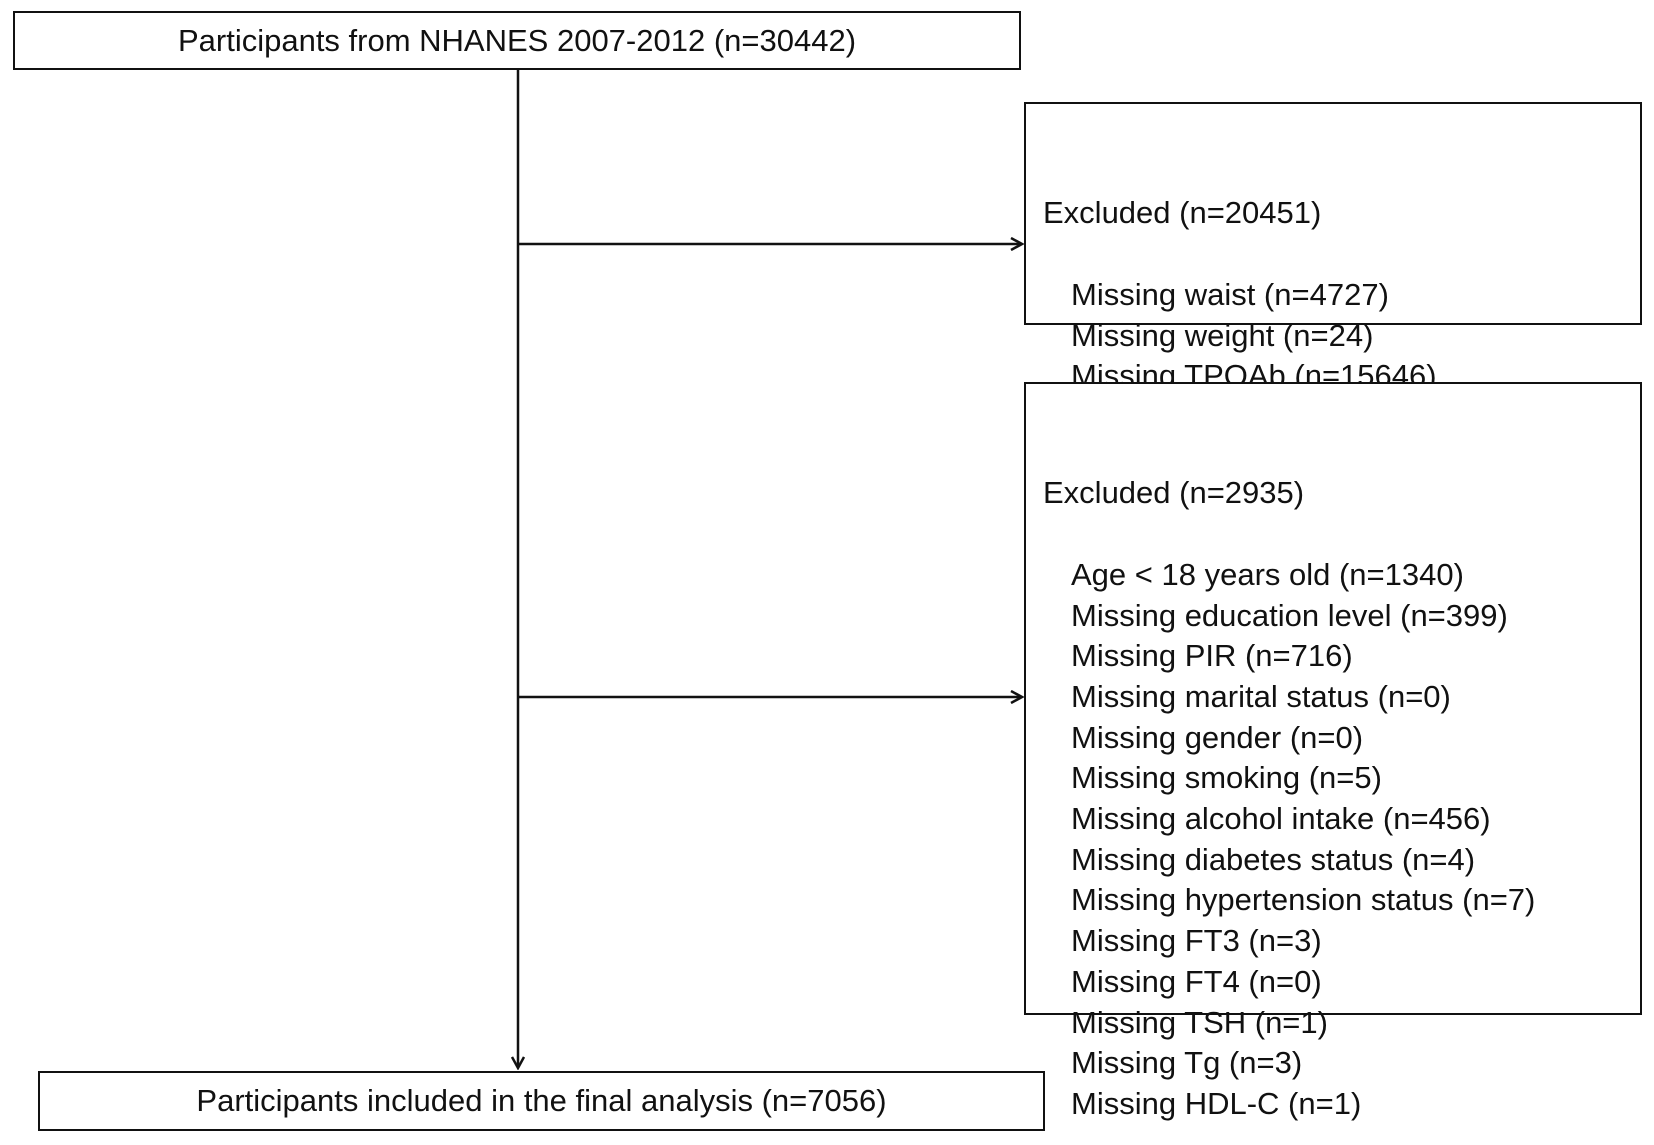 The image size is (1654, 1145). What do you see at coordinates (1273, 859) in the screenshot?
I see `exclusion-item: Missing diabetes status (n=4)` at bounding box center [1273, 859].